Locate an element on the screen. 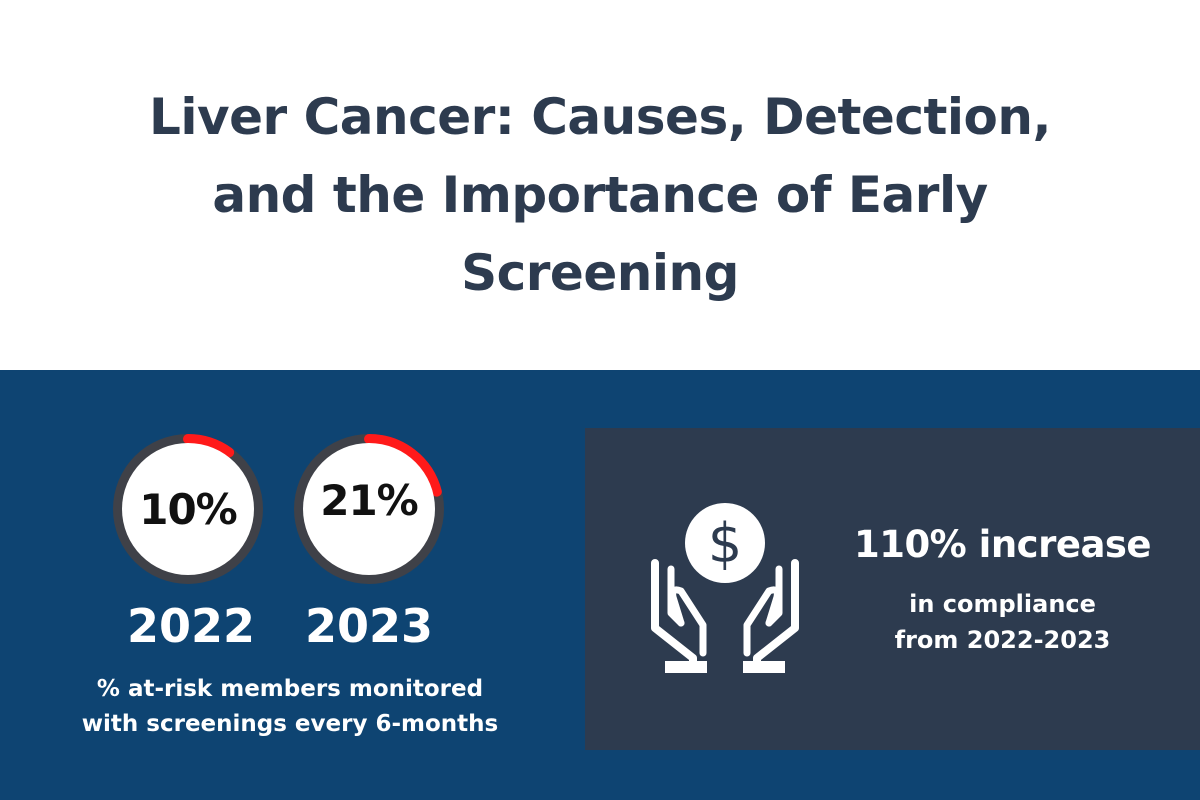  year-2023-label: 2023 is located at coordinates (369, 626).